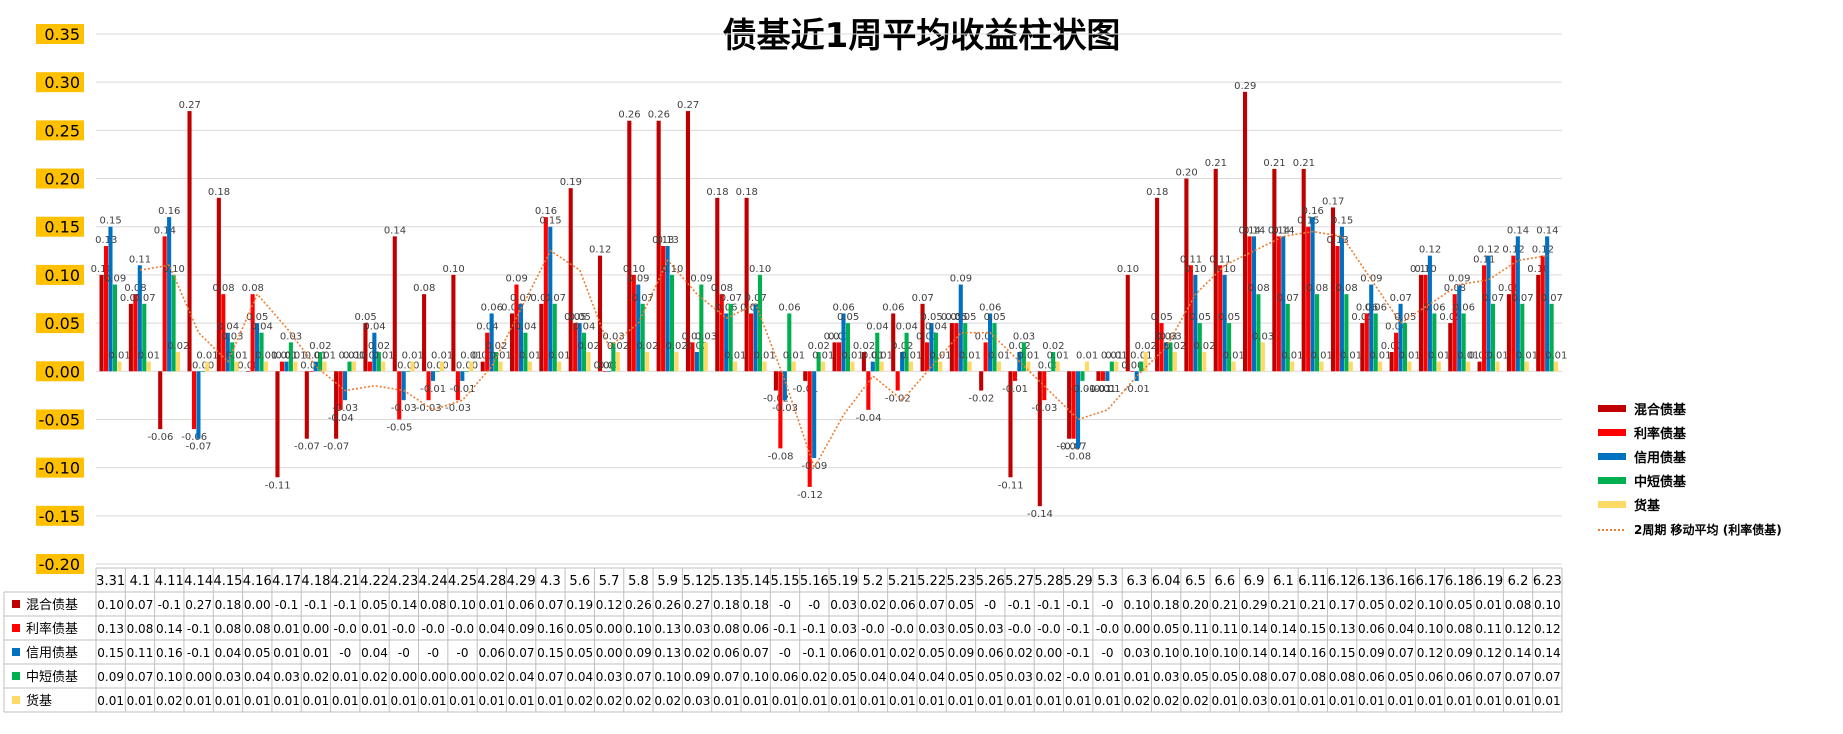 Image resolution: width=1843 pixels, height=734 pixels. I want to click on table-cell: 0.18, so click(726, 605).